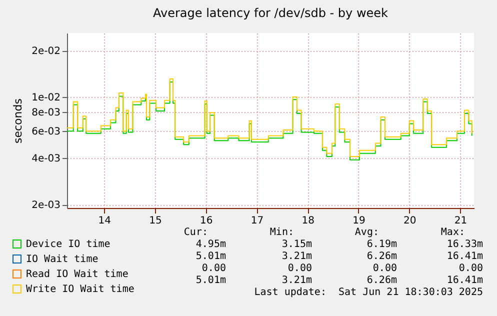 The width and height of the screenshot is (497, 316). Describe the element at coordinates (196, 232) in the screenshot. I see `text: Cur:` at that location.